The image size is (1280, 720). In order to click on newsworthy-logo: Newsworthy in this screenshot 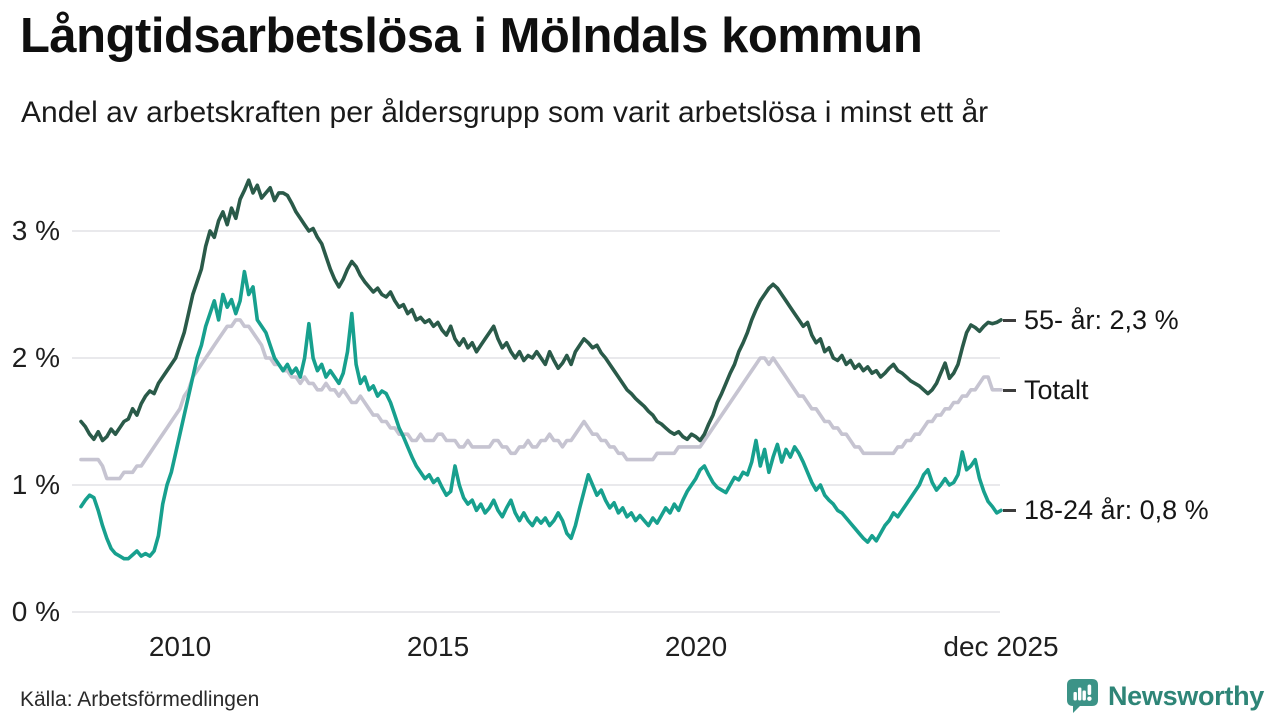, I will do `click(1165, 696)`.